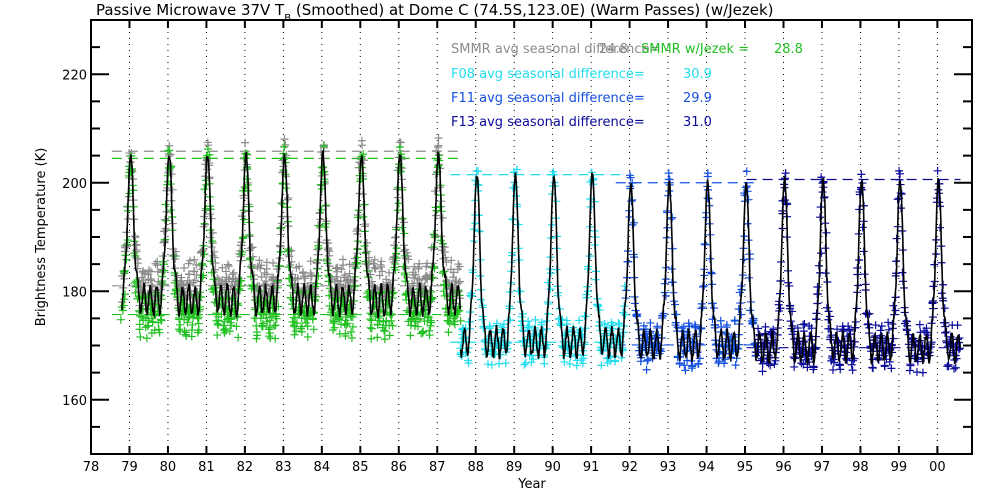 The height and width of the screenshot is (500, 1000). Describe the element at coordinates (788, 49) in the screenshot. I see `annotation-smmr-jezek-value: 28.8` at that location.